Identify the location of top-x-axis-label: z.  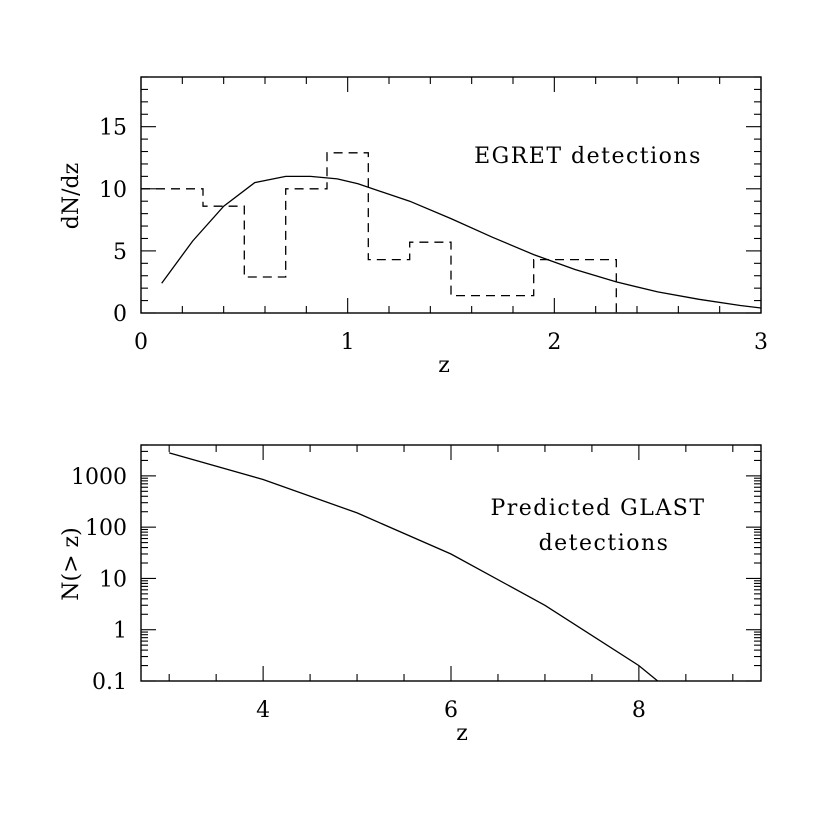
(444, 365).